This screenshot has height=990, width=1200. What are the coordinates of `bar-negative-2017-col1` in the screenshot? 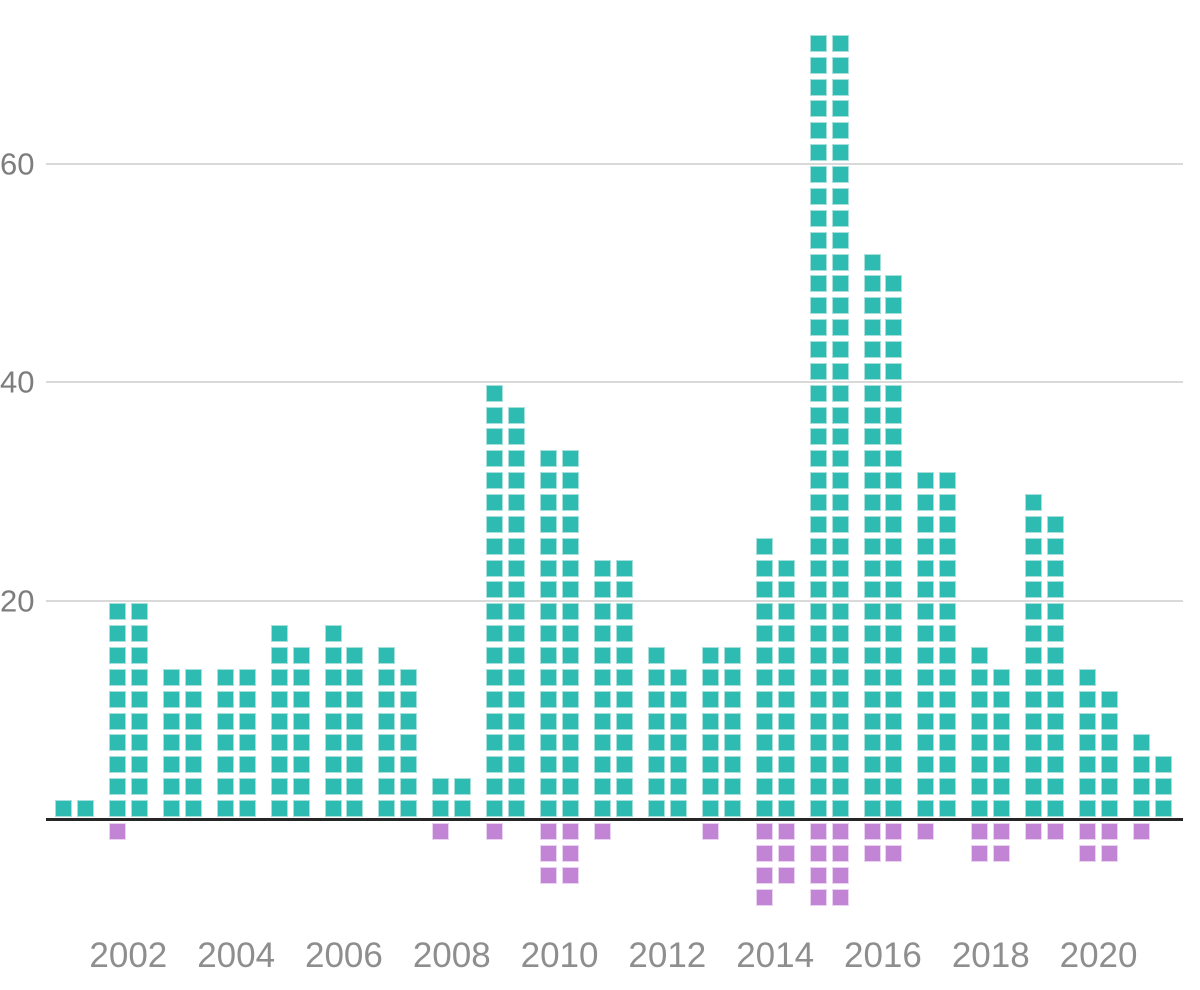 It's located at (926, 831).